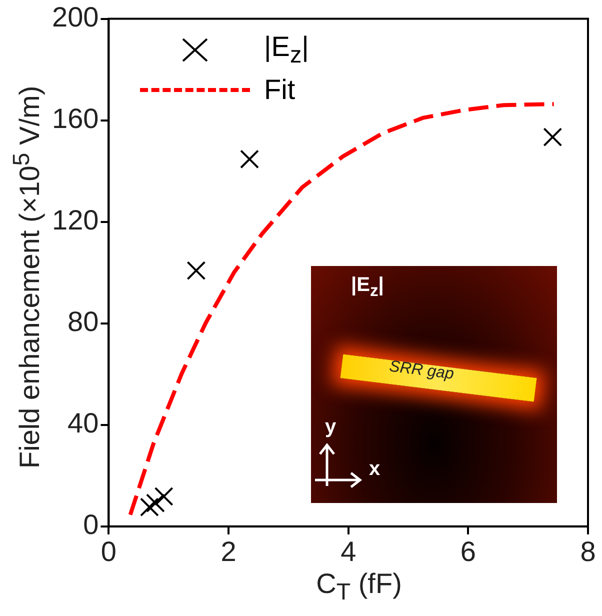 The height and width of the screenshot is (616, 602). Describe the element at coordinates (374, 469) in the screenshot. I see `annotation: x` at that location.